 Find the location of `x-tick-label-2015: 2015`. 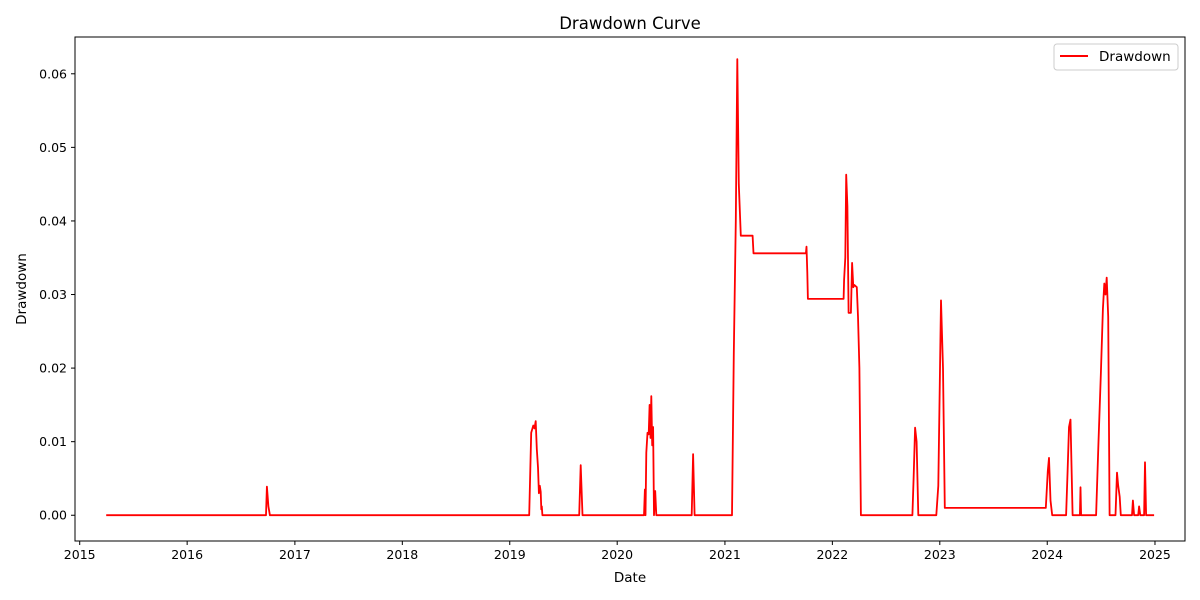

x-tick-label-2015: 2015 is located at coordinates (80, 554).